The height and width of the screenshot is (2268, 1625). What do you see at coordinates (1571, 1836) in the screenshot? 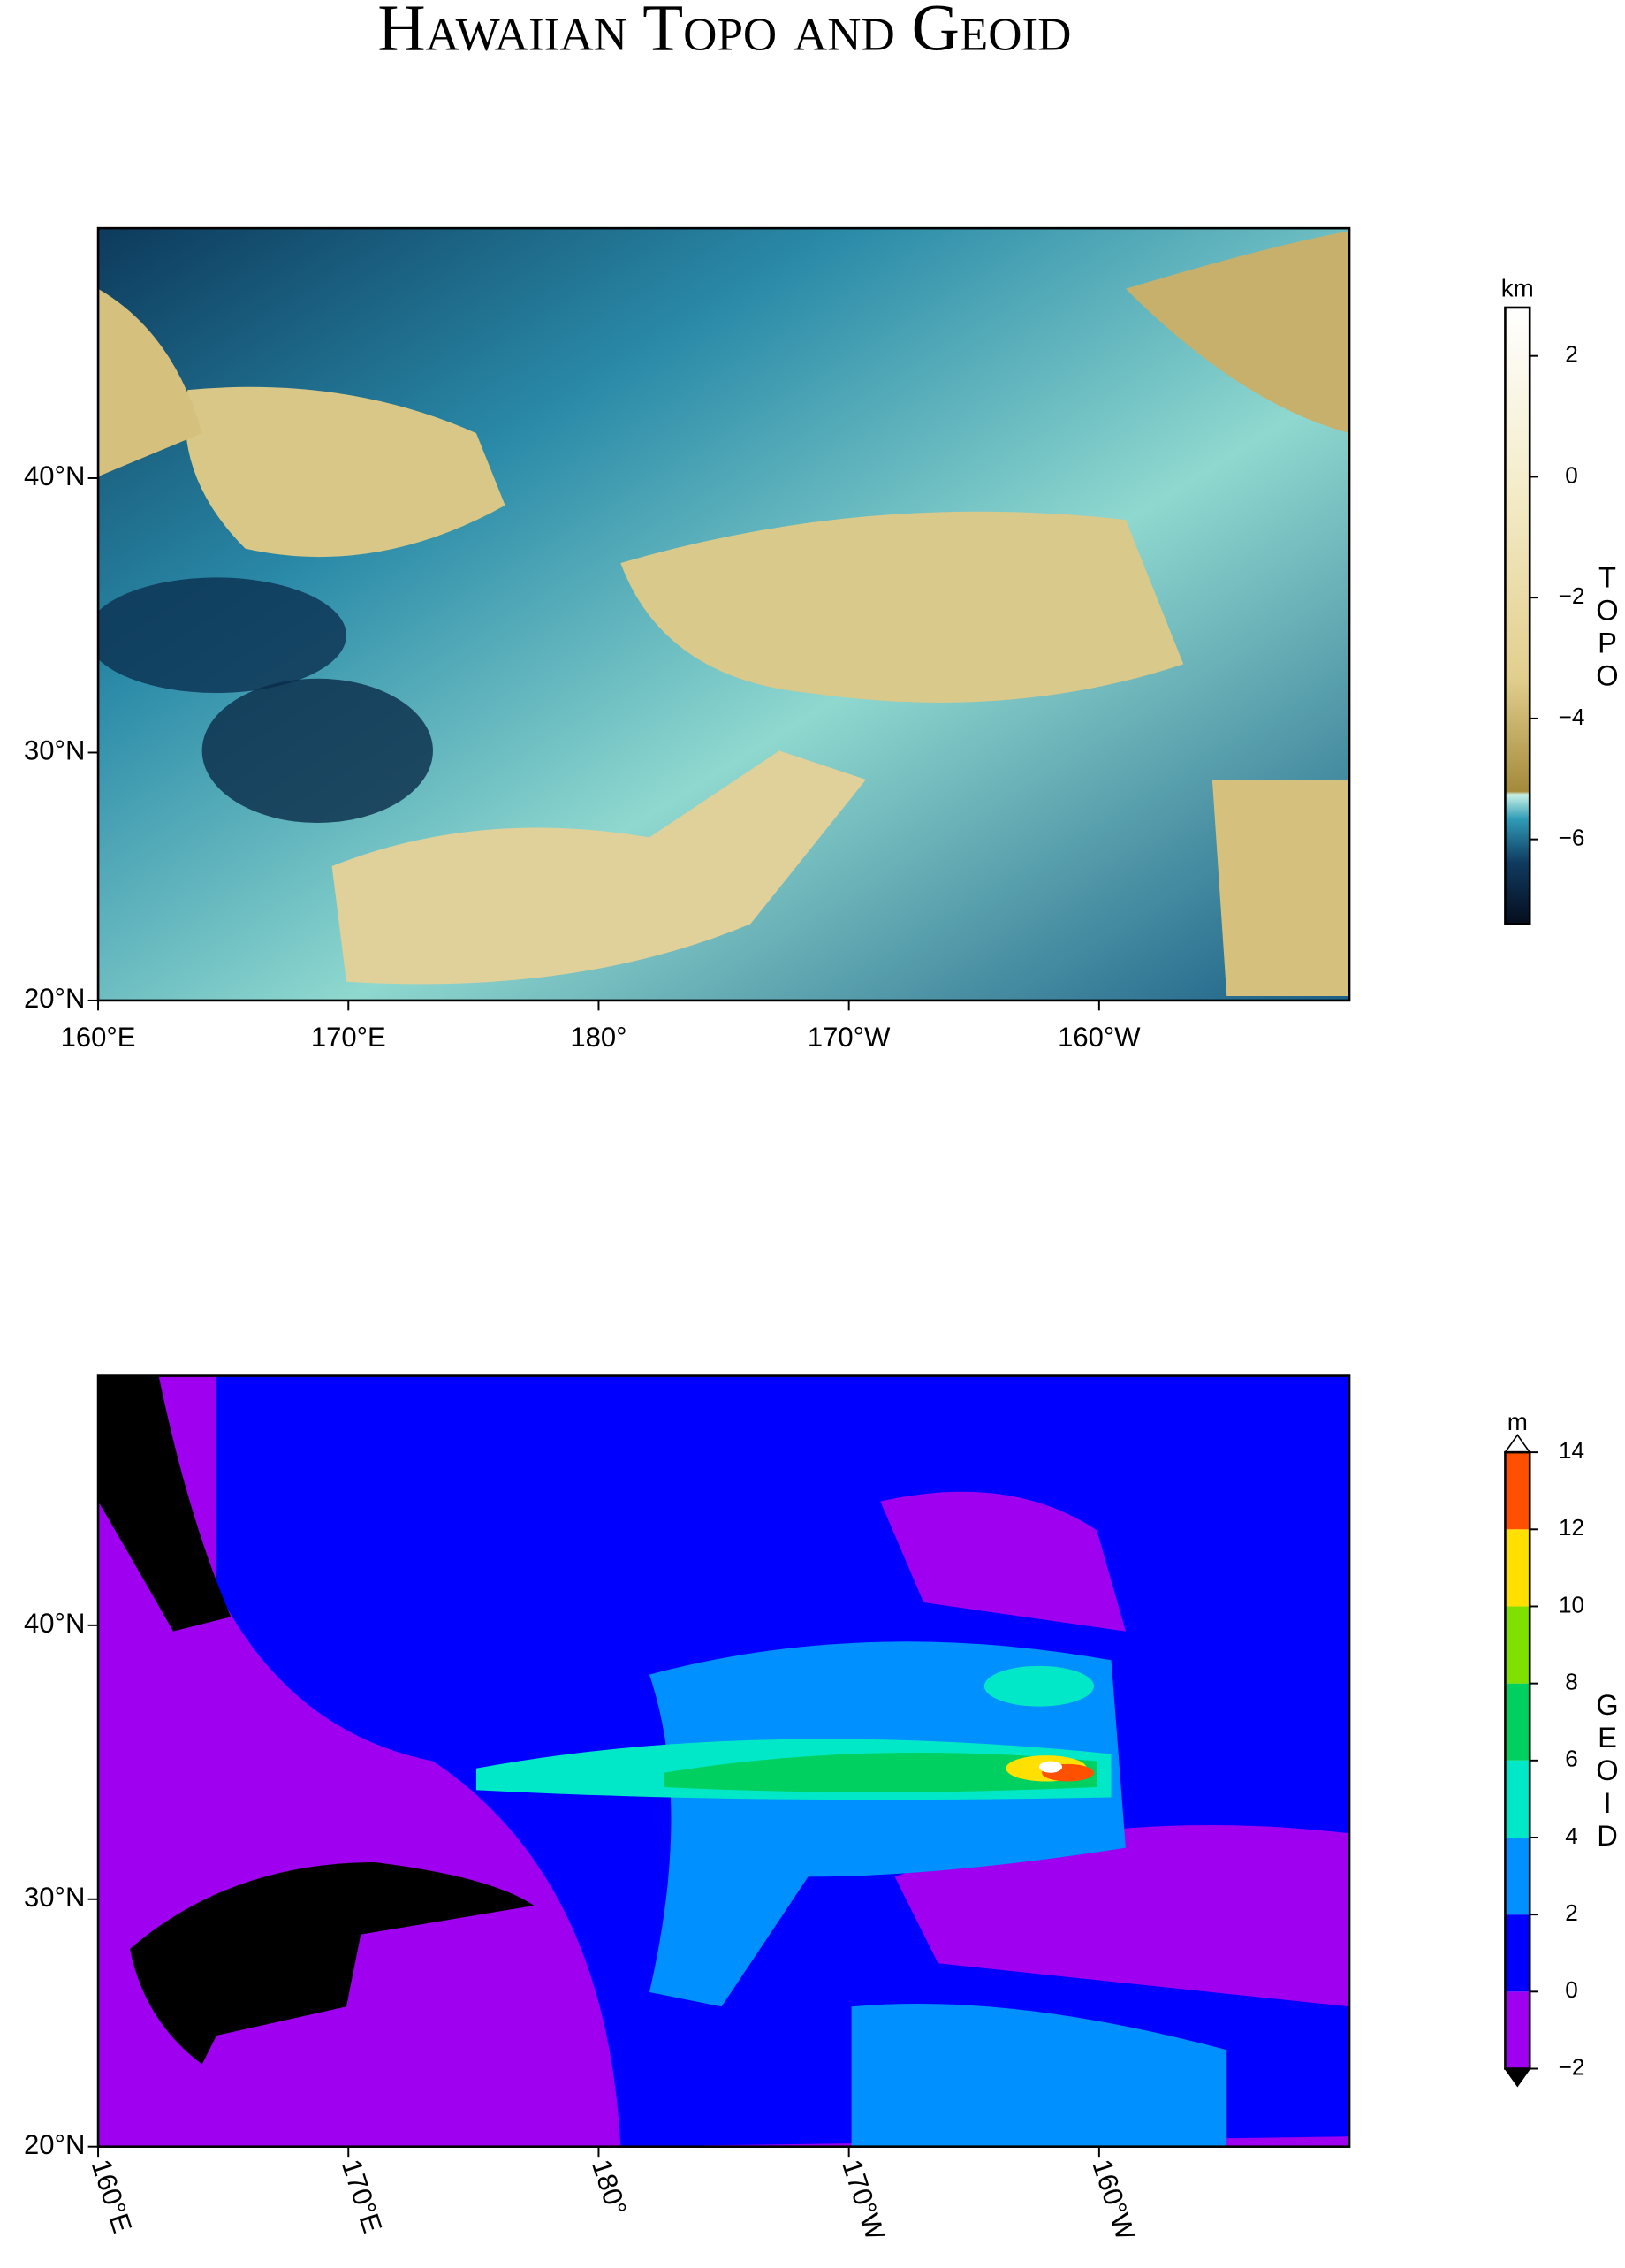
I see `colorbar-tick-label: 4` at bounding box center [1571, 1836].